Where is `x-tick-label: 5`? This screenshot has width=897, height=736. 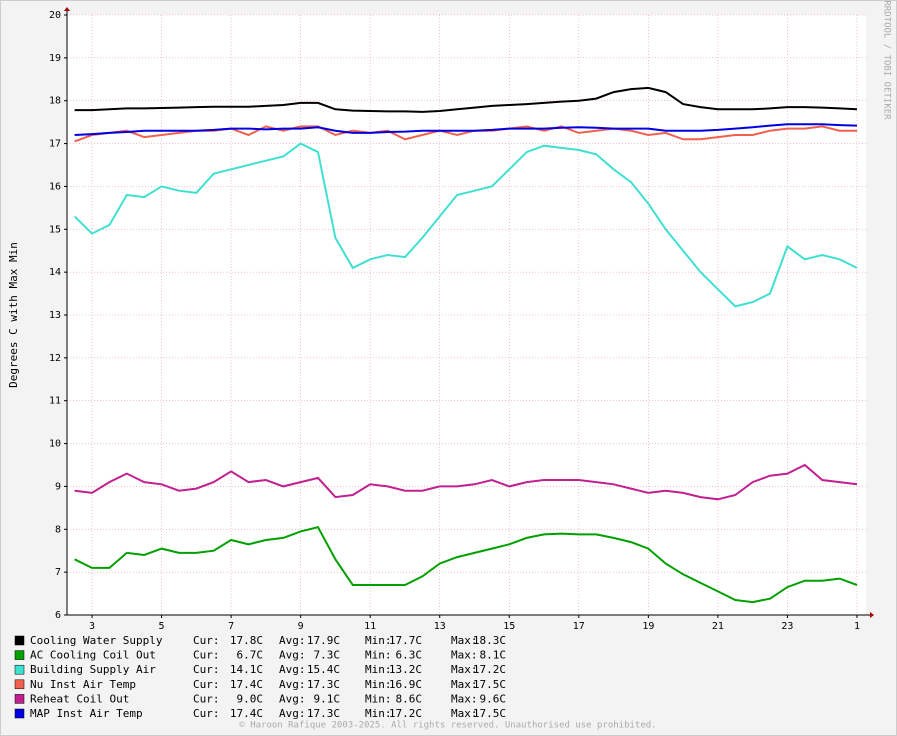 x-tick-label: 5 is located at coordinates (162, 626).